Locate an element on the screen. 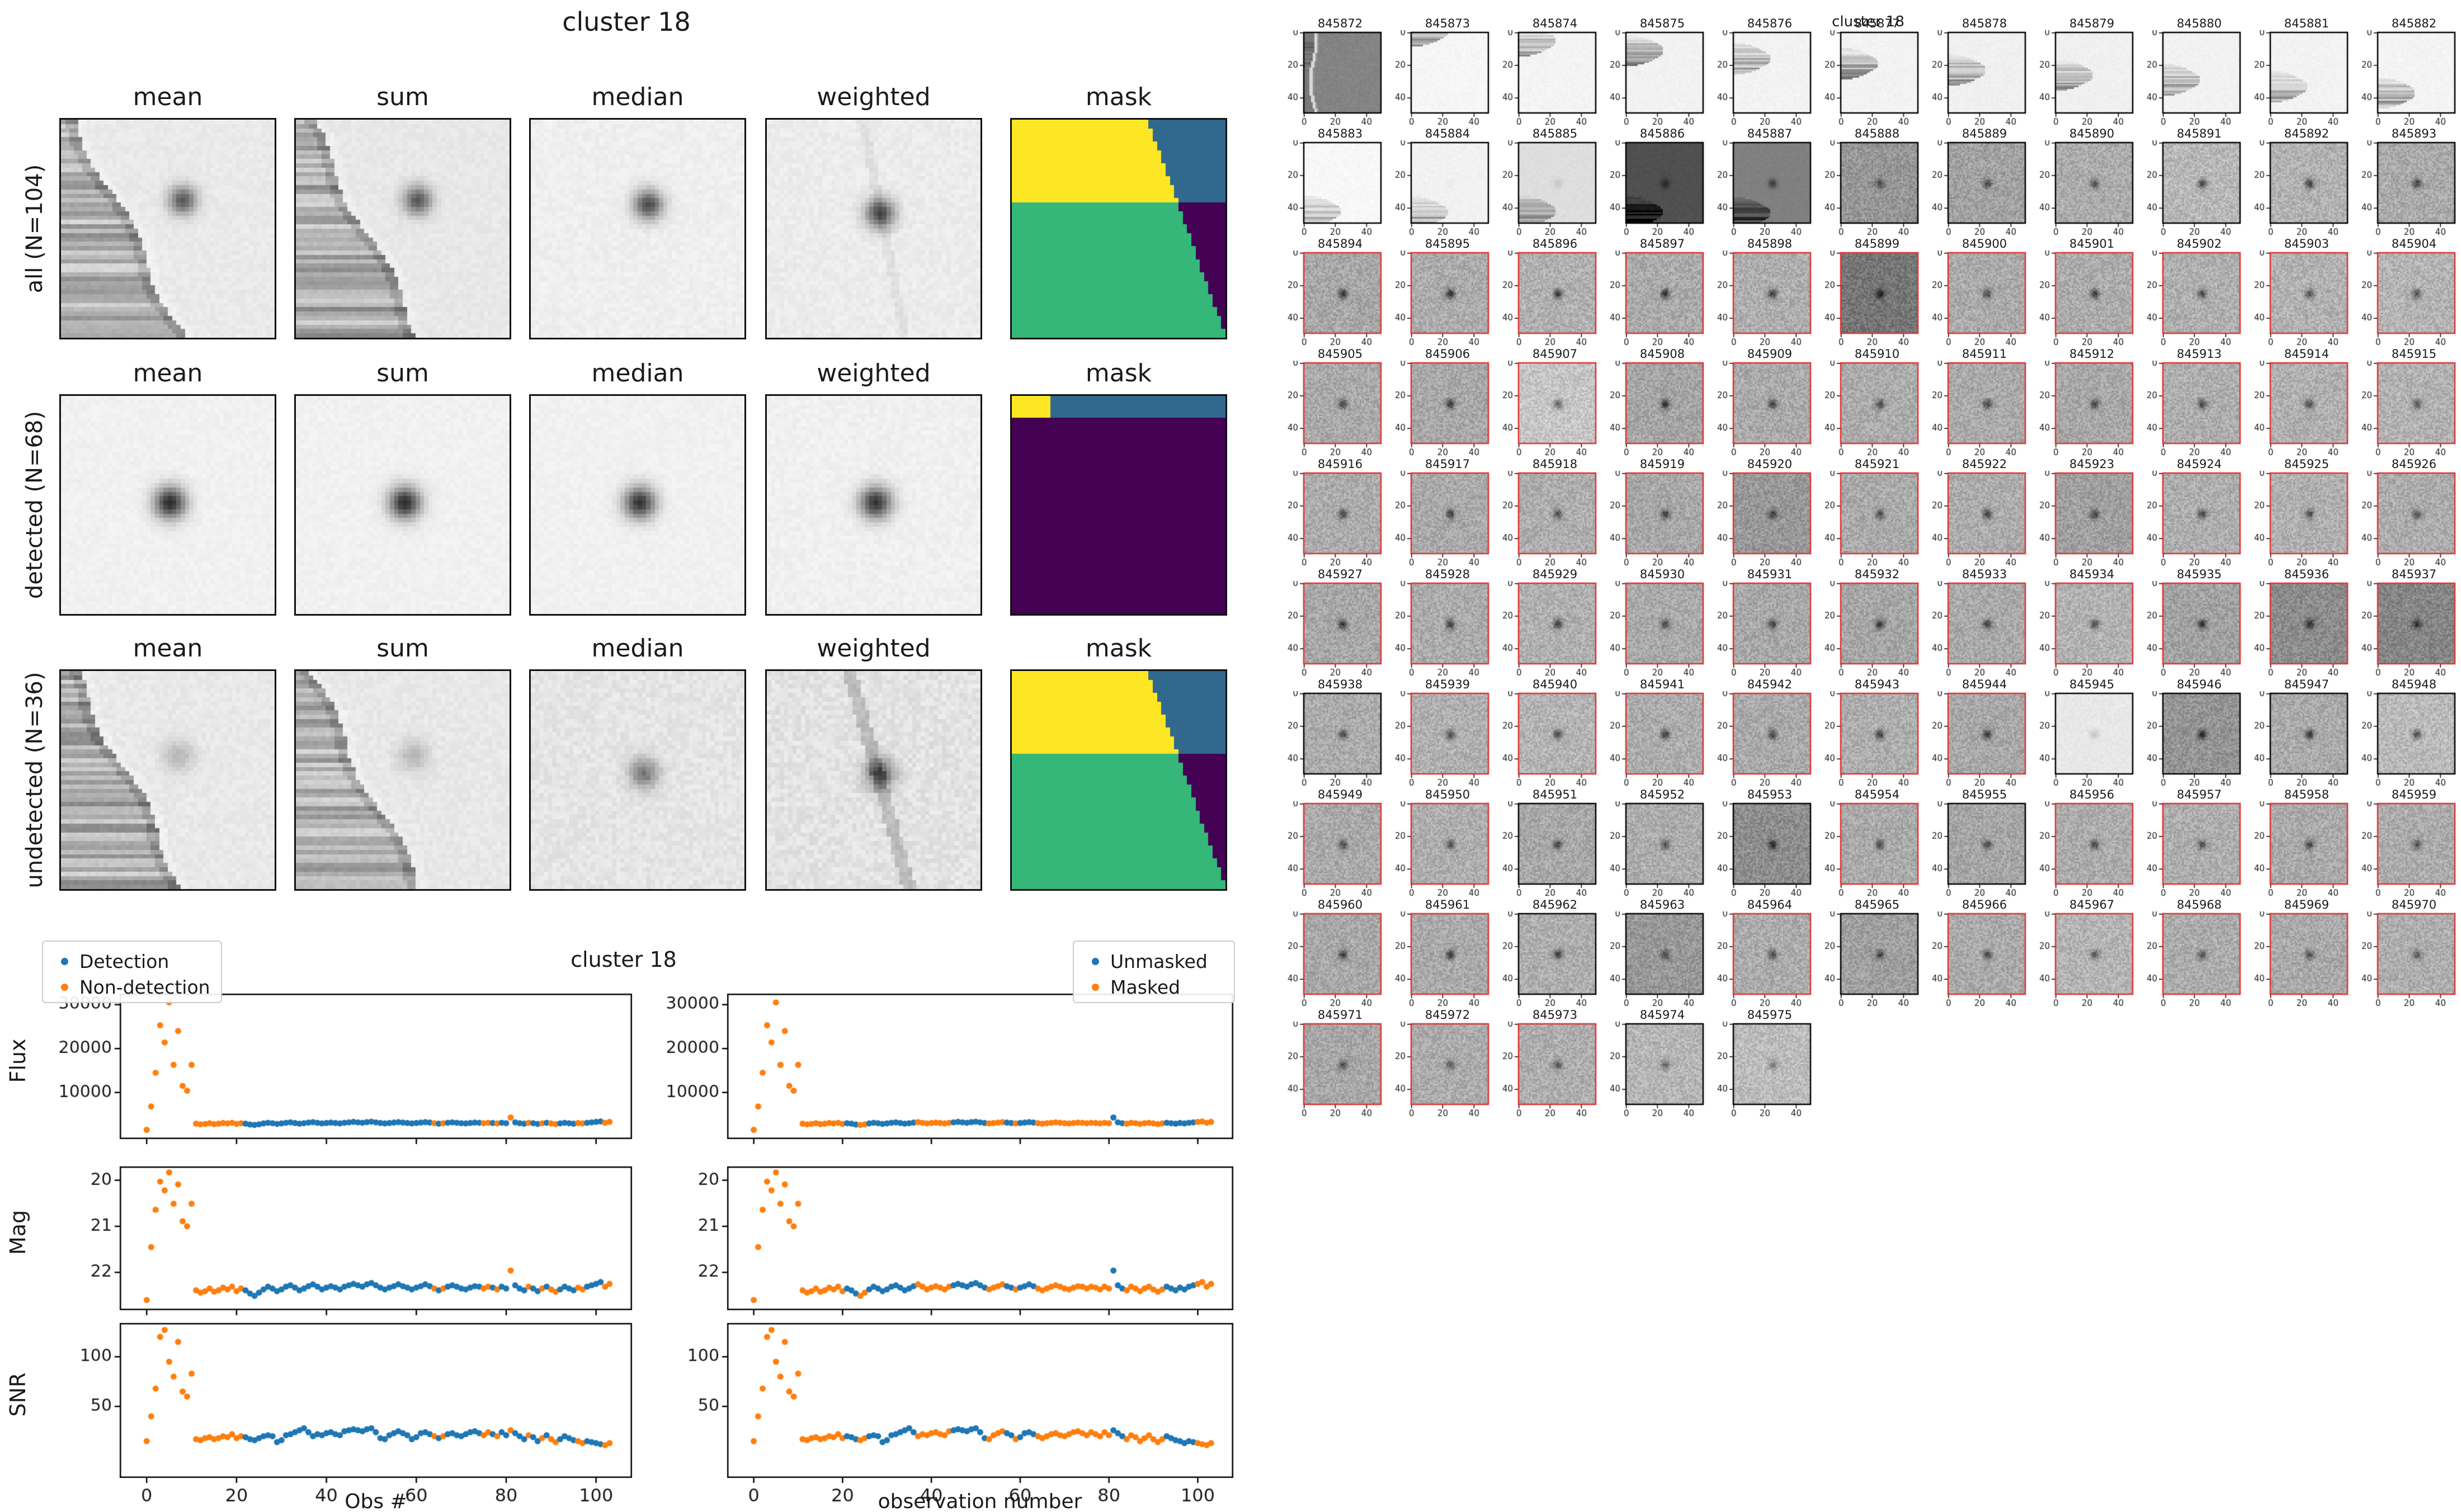 Image resolution: width=2461 pixels, height=1512 pixels. cutout-title: 845951 is located at coordinates (1555, 794).